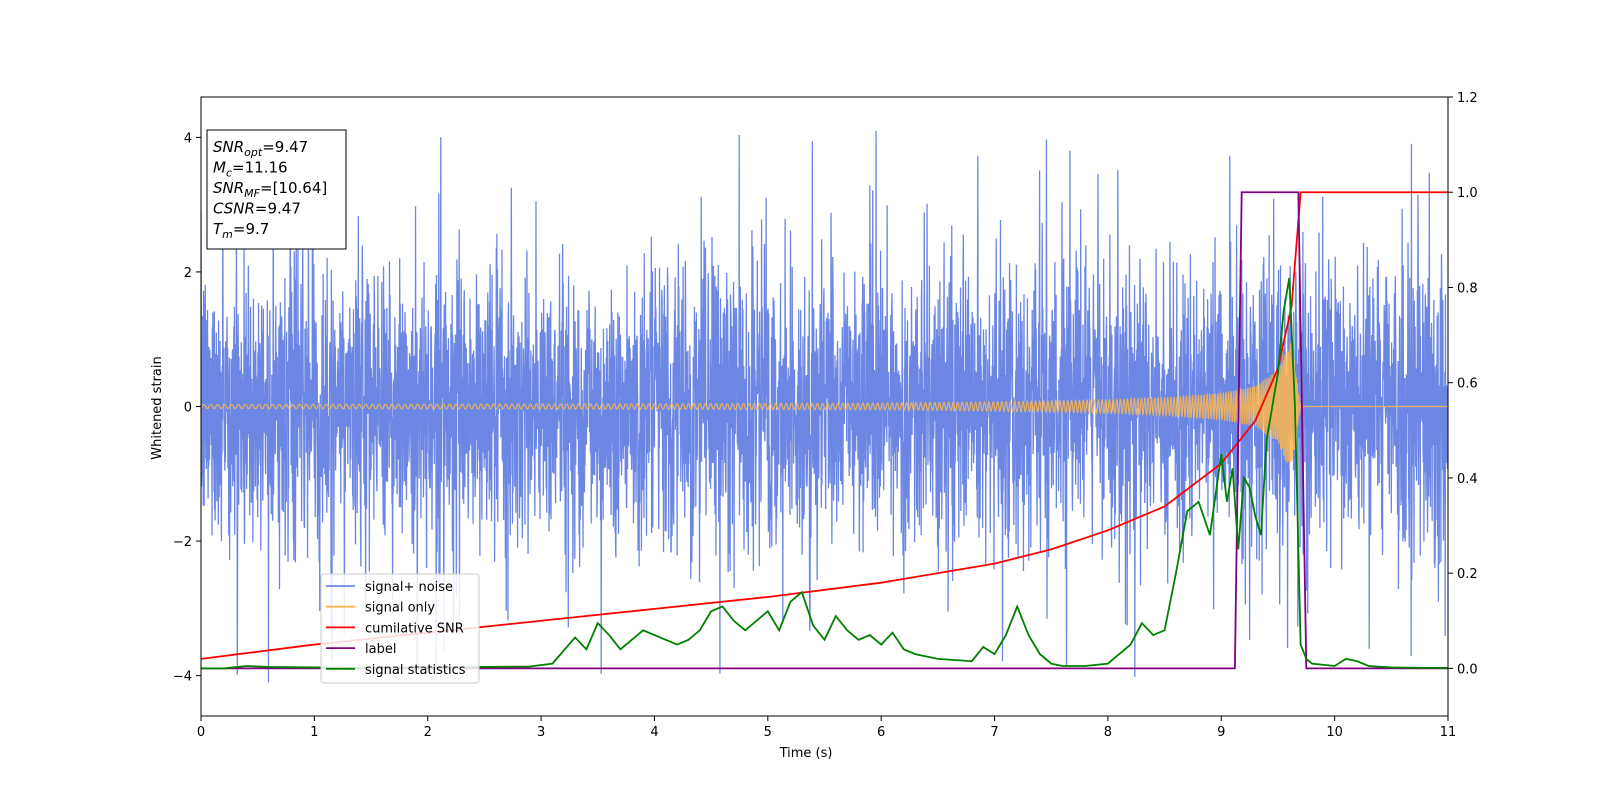 This screenshot has height=800, width=1600. Describe the element at coordinates (314, 732) in the screenshot. I see `x-tick-label: 1` at that location.